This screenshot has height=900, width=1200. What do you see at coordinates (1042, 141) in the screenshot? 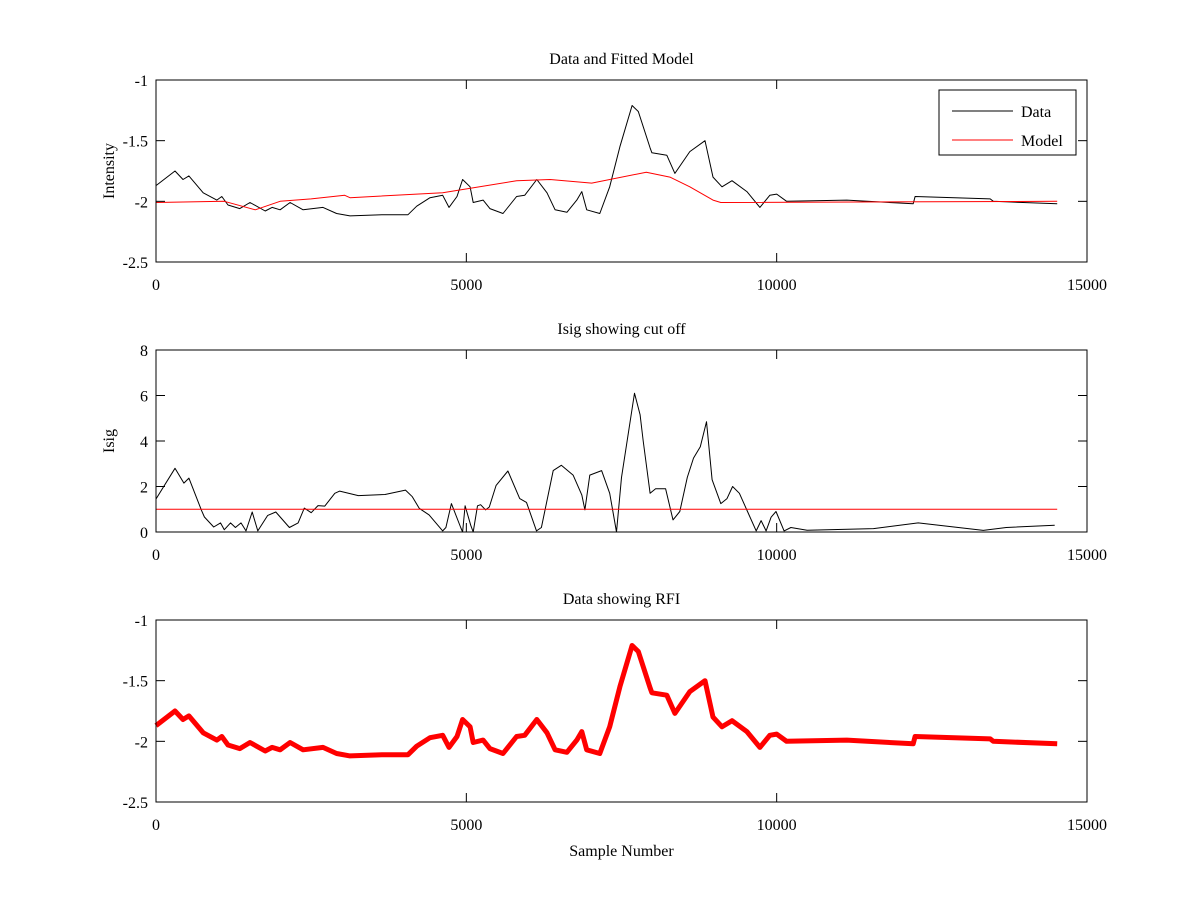
I see `legend-label-model: Model` at bounding box center [1042, 141].